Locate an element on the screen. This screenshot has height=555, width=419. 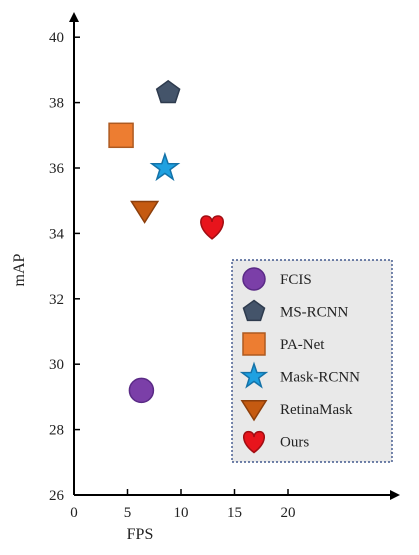
legend-label: MS-RCNN is located at coordinates (314, 313).